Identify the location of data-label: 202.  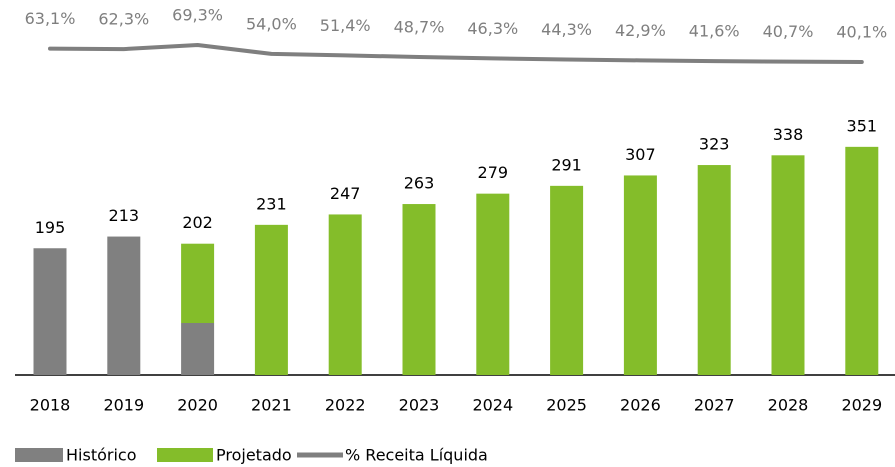
(197, 222).